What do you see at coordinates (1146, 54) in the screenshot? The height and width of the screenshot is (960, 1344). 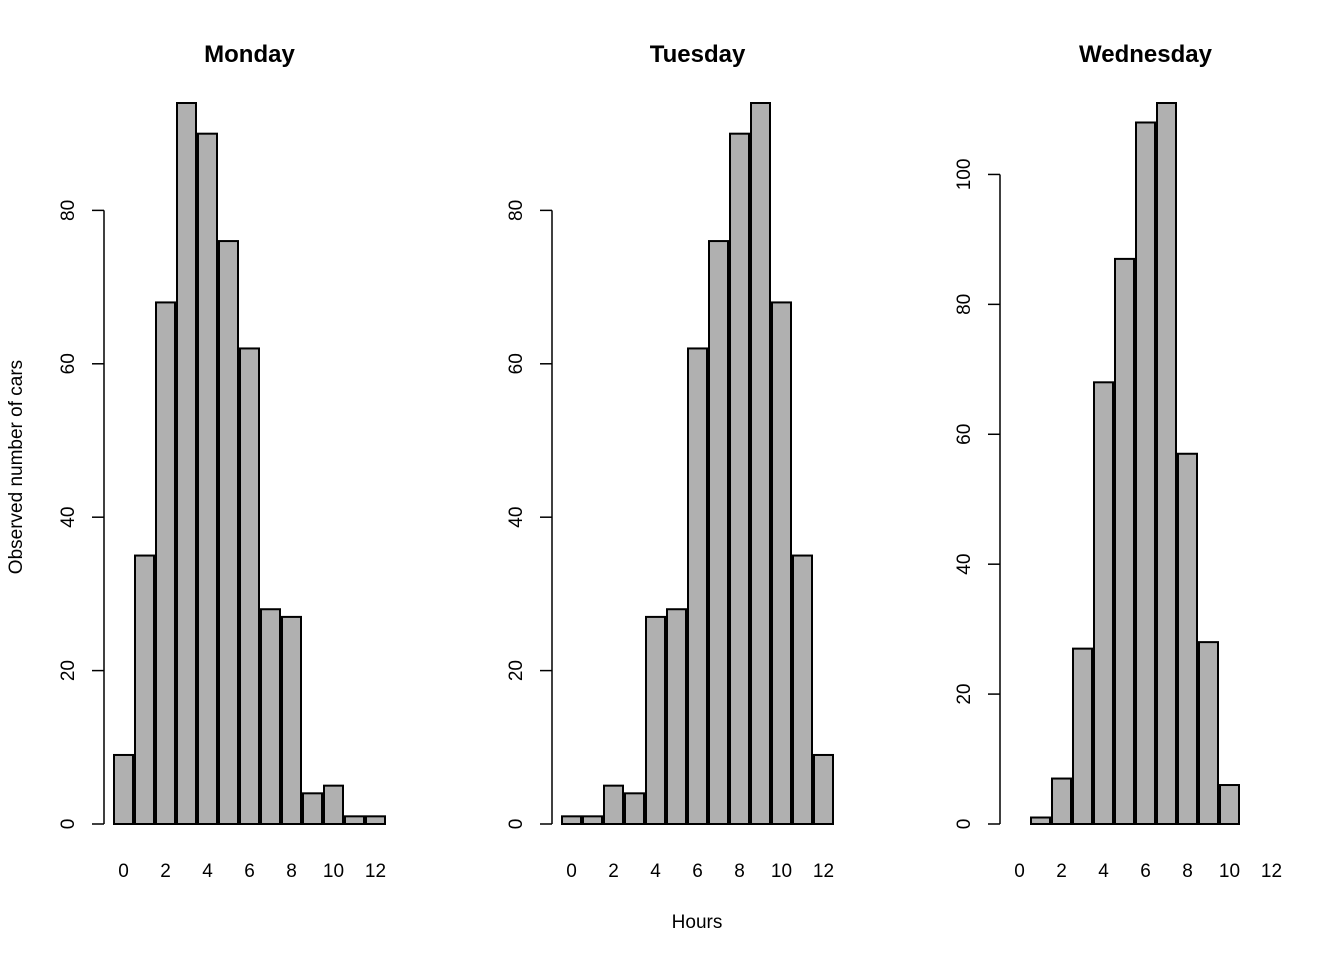 I see `chart-title-wednesday: Wednesday` at bounding box center [1146, 54].